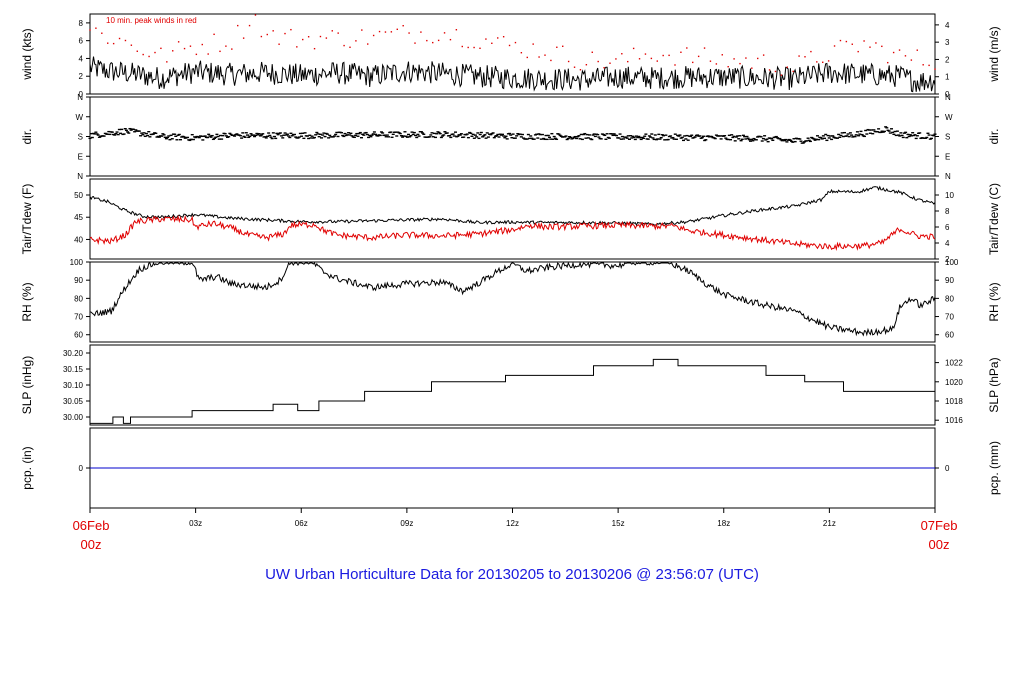 The image size is (1024, 700). Describe the element at coordinates (151, 20) in the screenshot. I see `peak-wind-note: 10 min. peak winds in red` at that location.